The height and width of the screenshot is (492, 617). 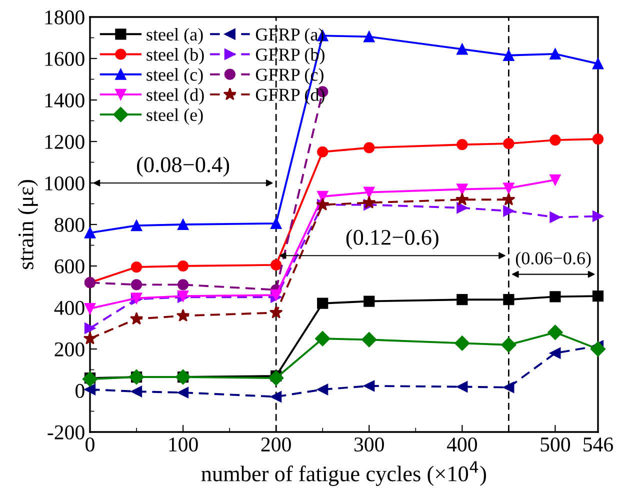 What do you see at coordinates (69, 225) in the screenshot?
I see `y-tick-label: 800` at bounding box center [69, 225].